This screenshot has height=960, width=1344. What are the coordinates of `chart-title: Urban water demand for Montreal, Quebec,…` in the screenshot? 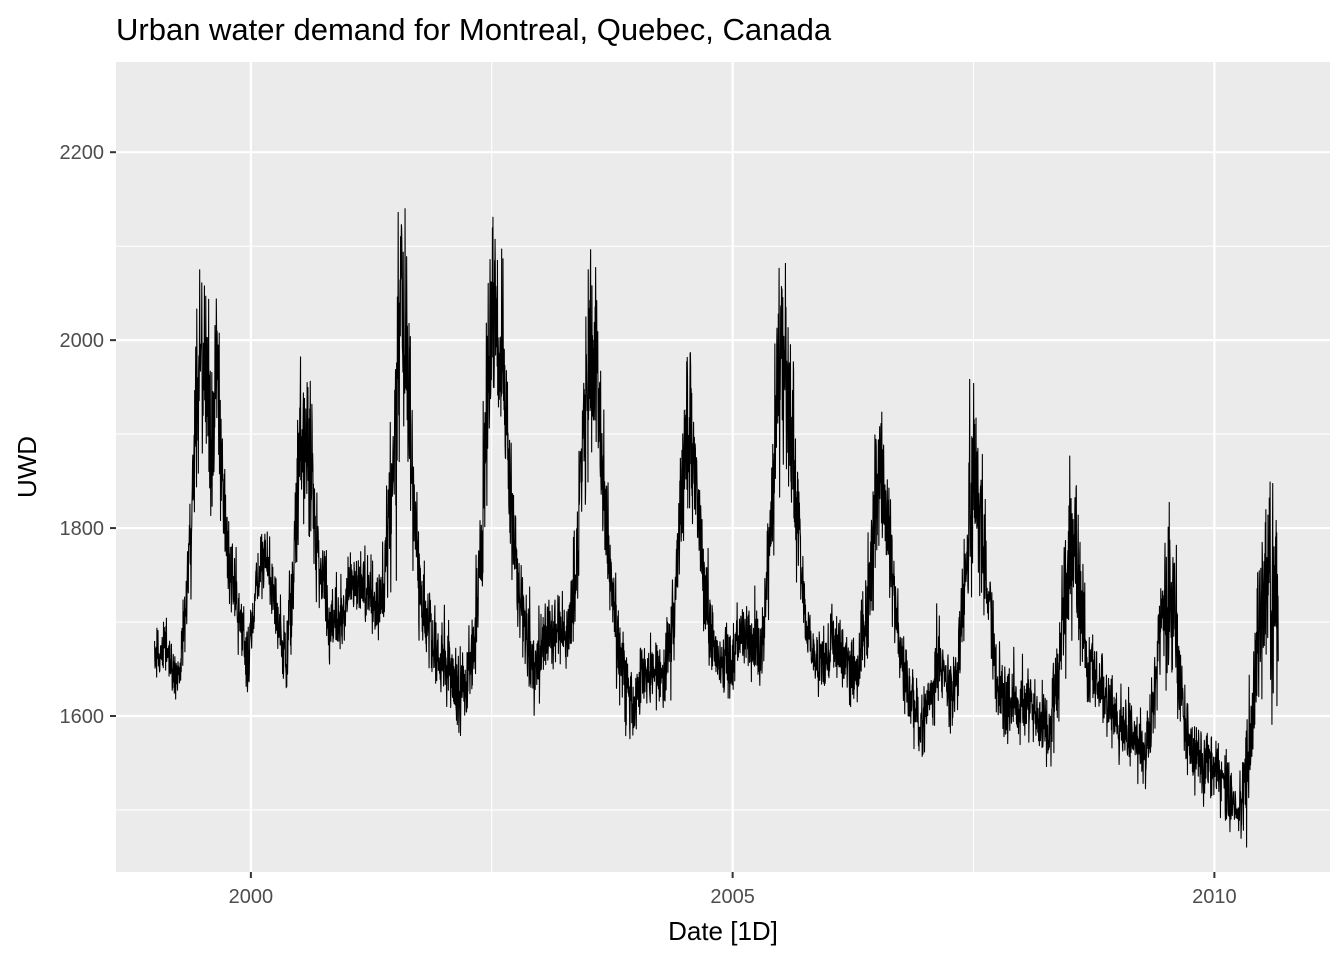 It's located at (474, 29).